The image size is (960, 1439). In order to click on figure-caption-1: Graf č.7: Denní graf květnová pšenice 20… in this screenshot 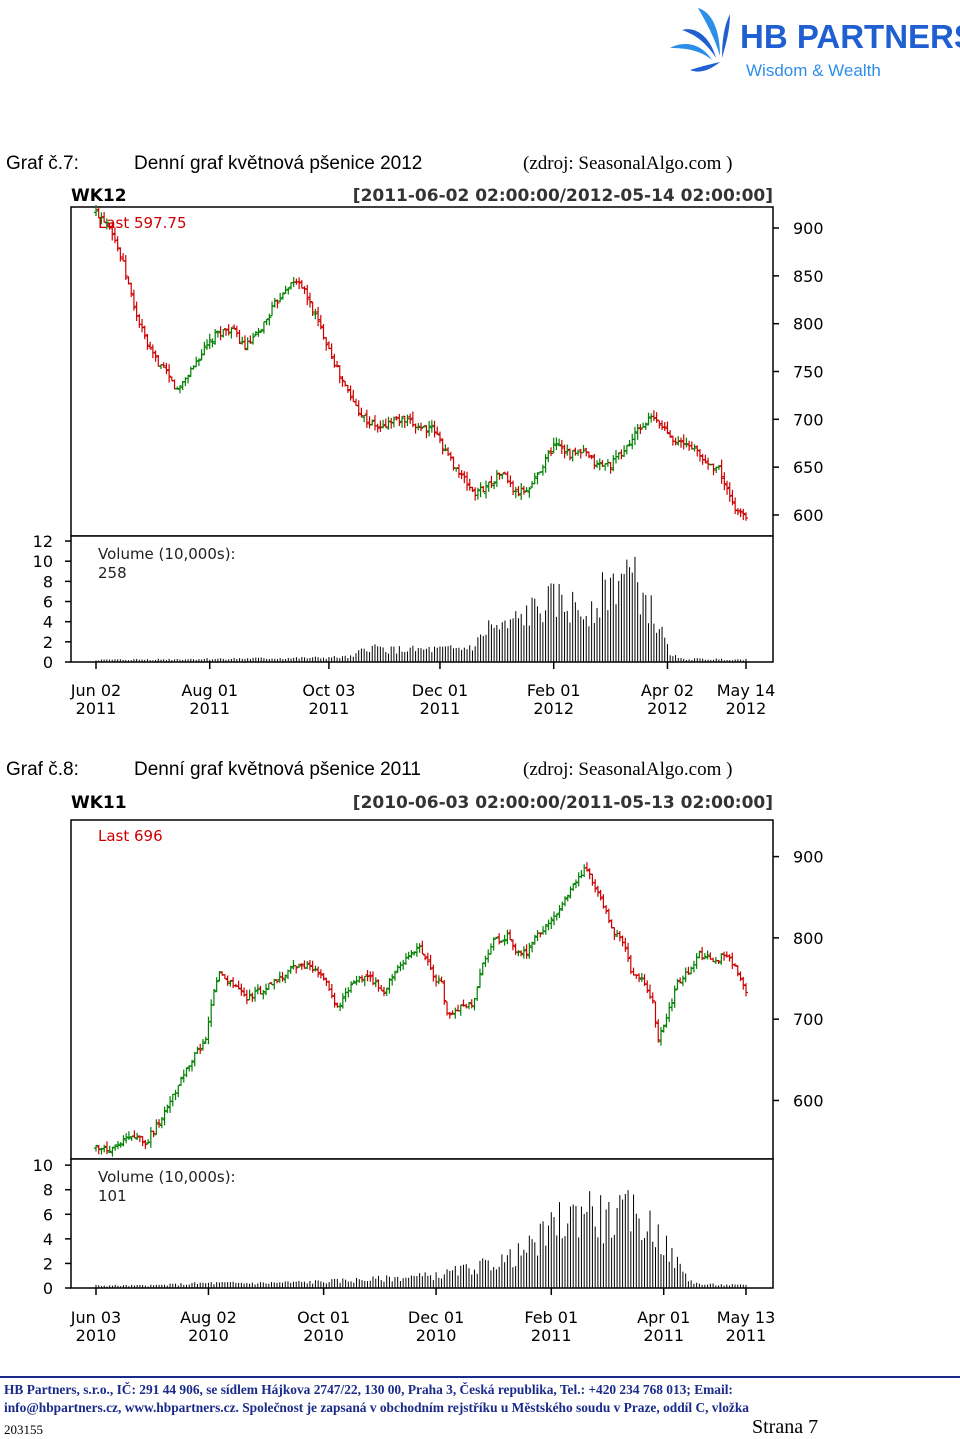, I will do `click(481, 166)`.